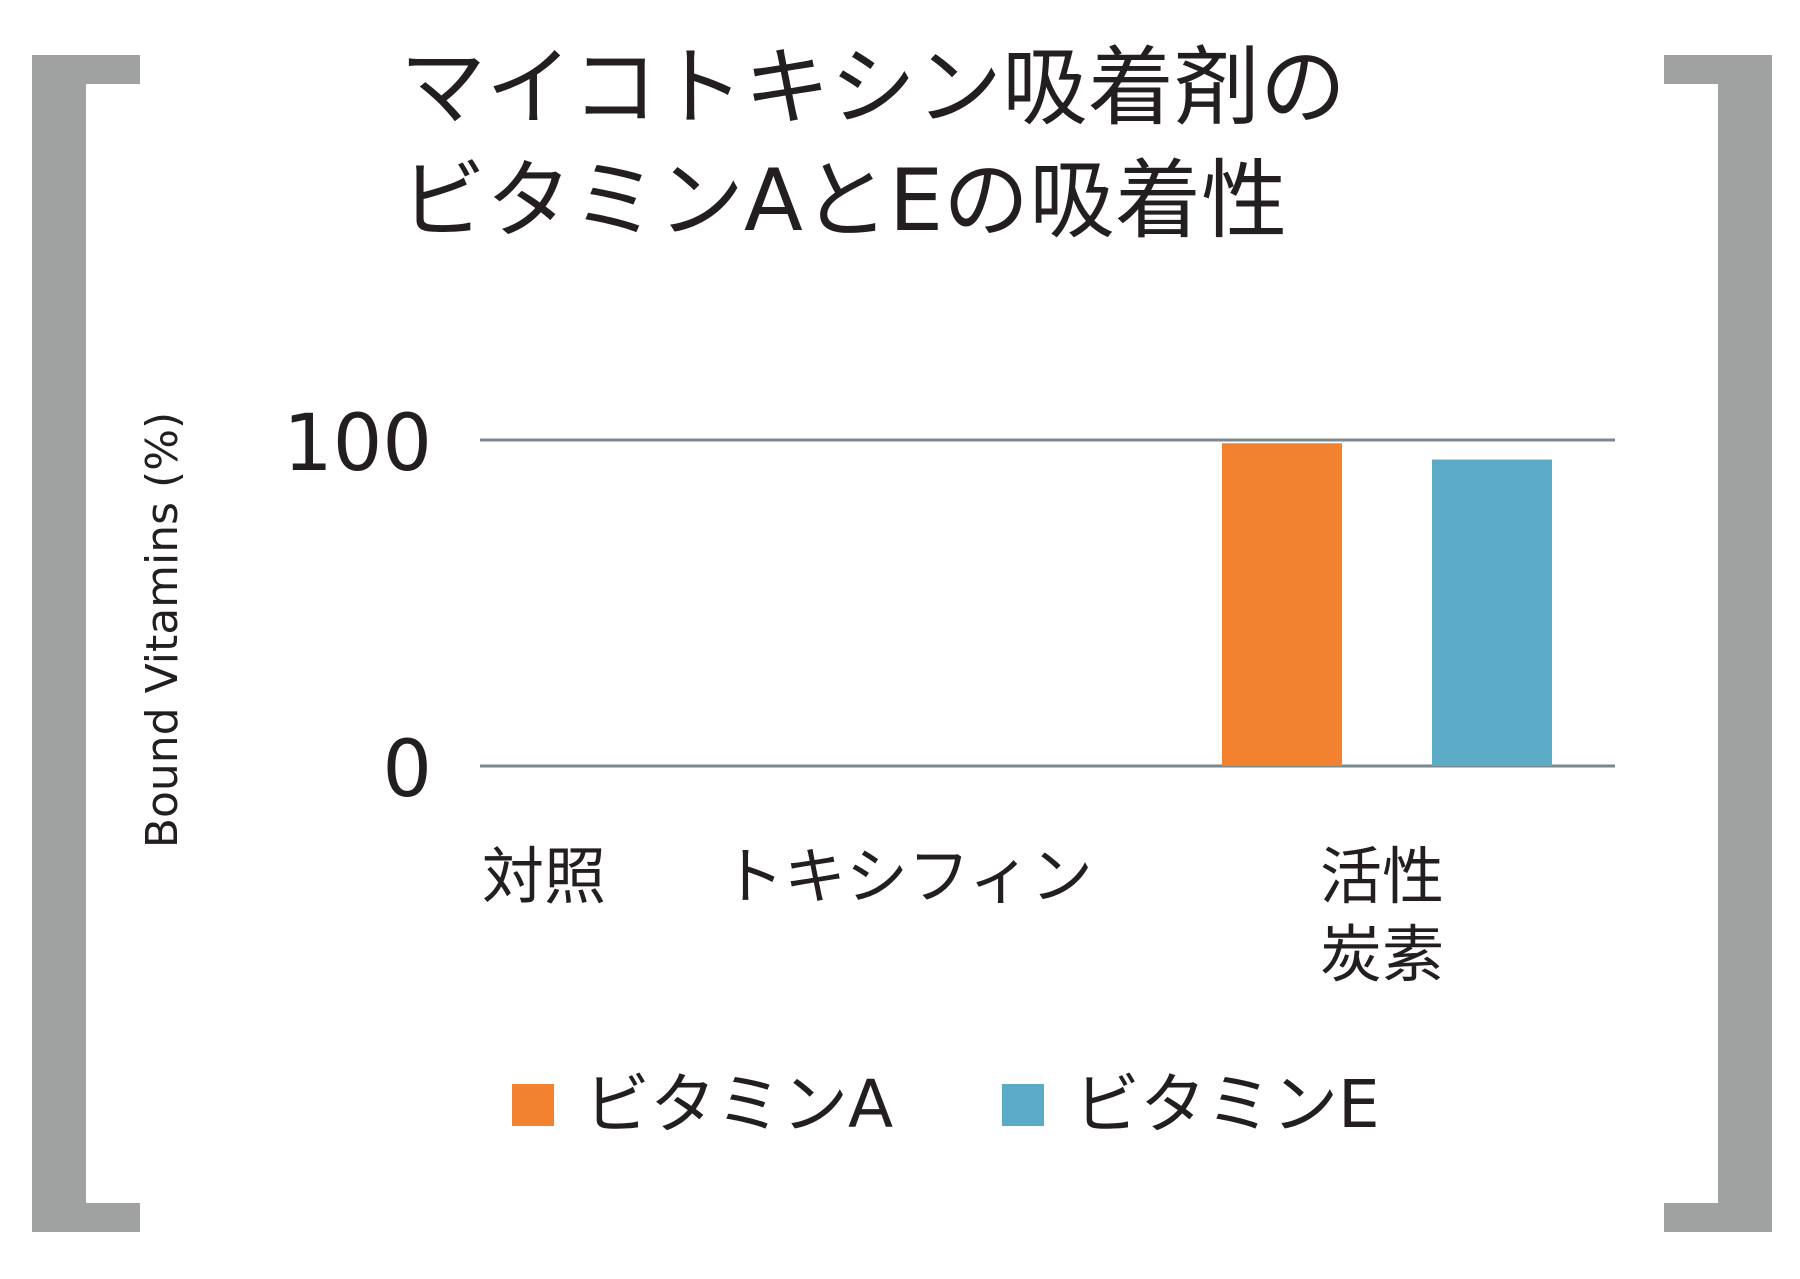 This screenshot has height=1279, width=1800. Describe the element at coordinates (407, 770) in the screenshot. I see `y-tick-label-0: 0` at that location.